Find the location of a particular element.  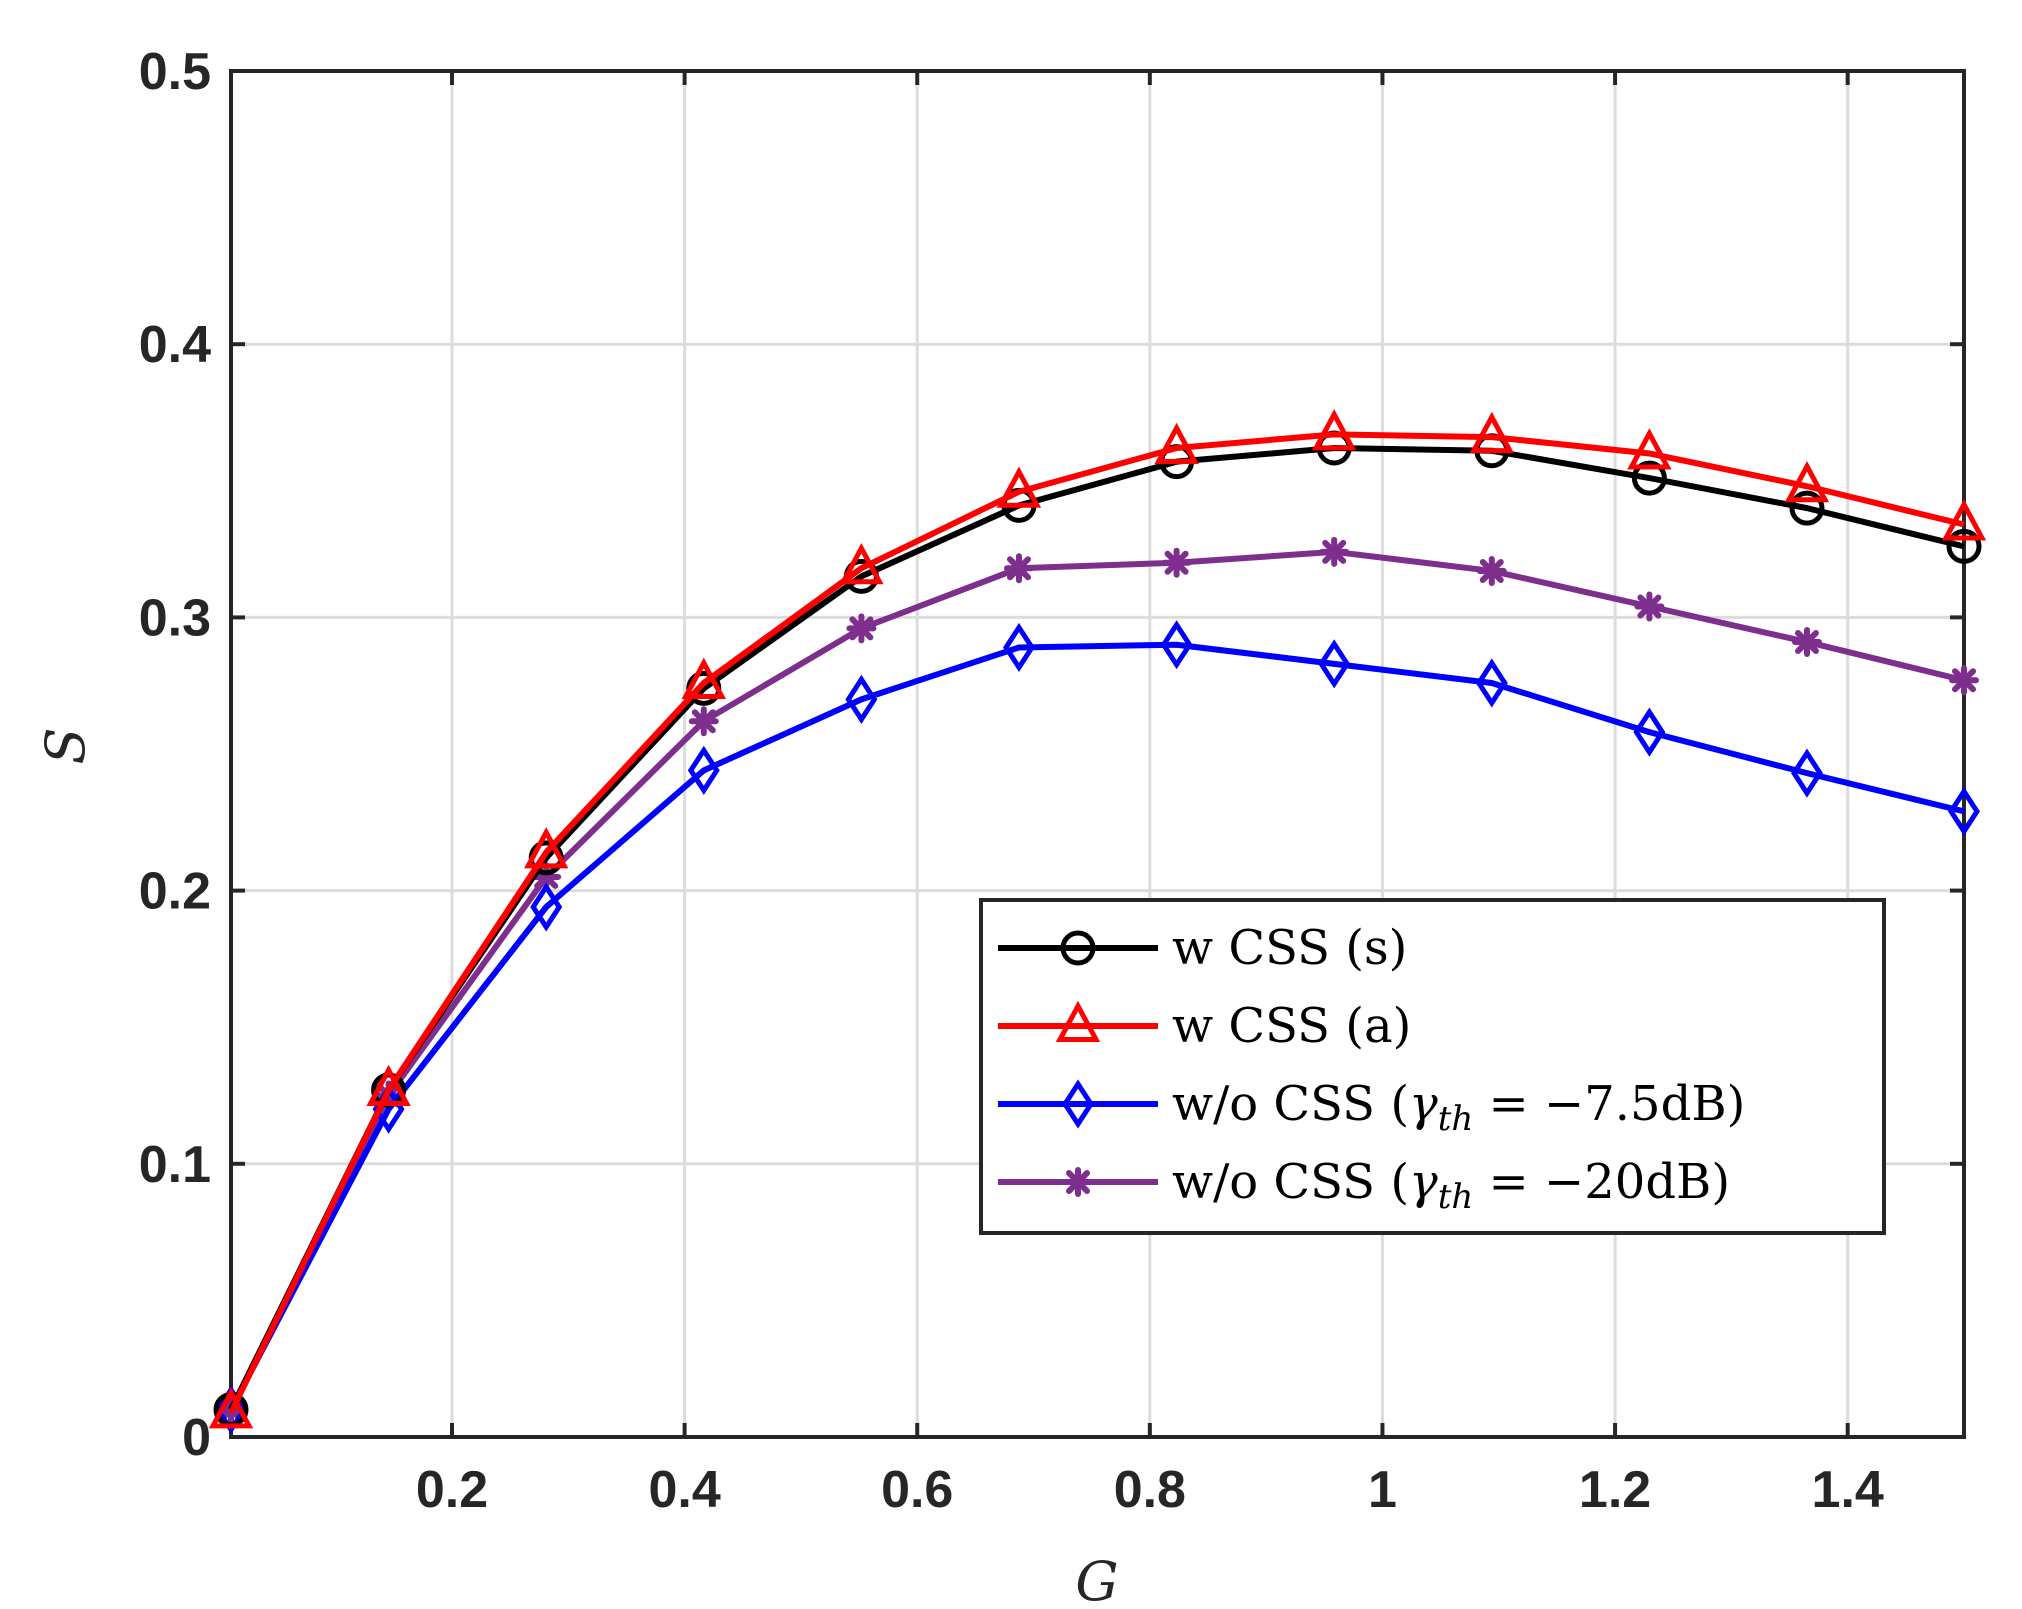

legend-item: w/o CSS (γth = −7.5dB) is located at coordinates (1371, 1107).